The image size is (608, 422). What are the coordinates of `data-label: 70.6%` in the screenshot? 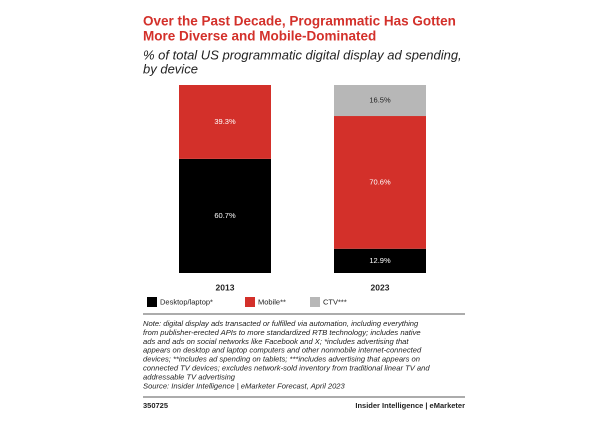 It's located at (380, 181).